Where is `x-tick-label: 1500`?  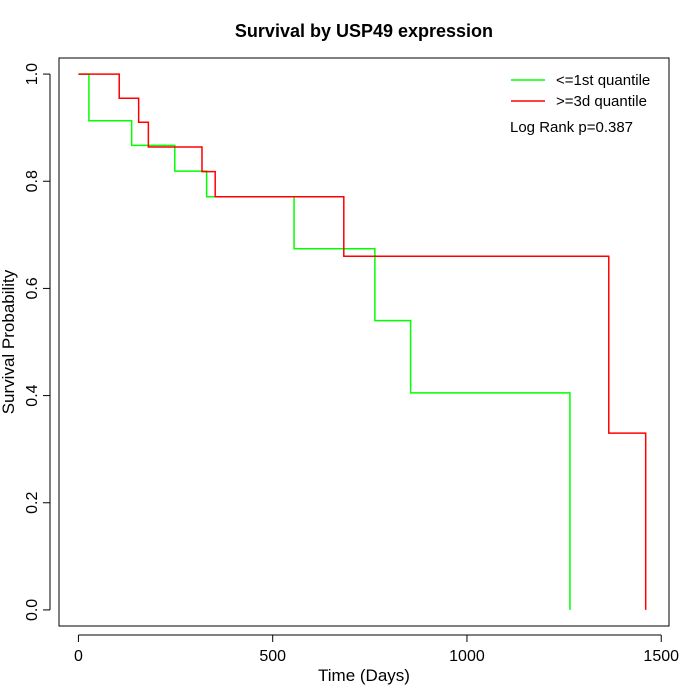
x-tick-label: 1500 is located at coordinates (661, 656).